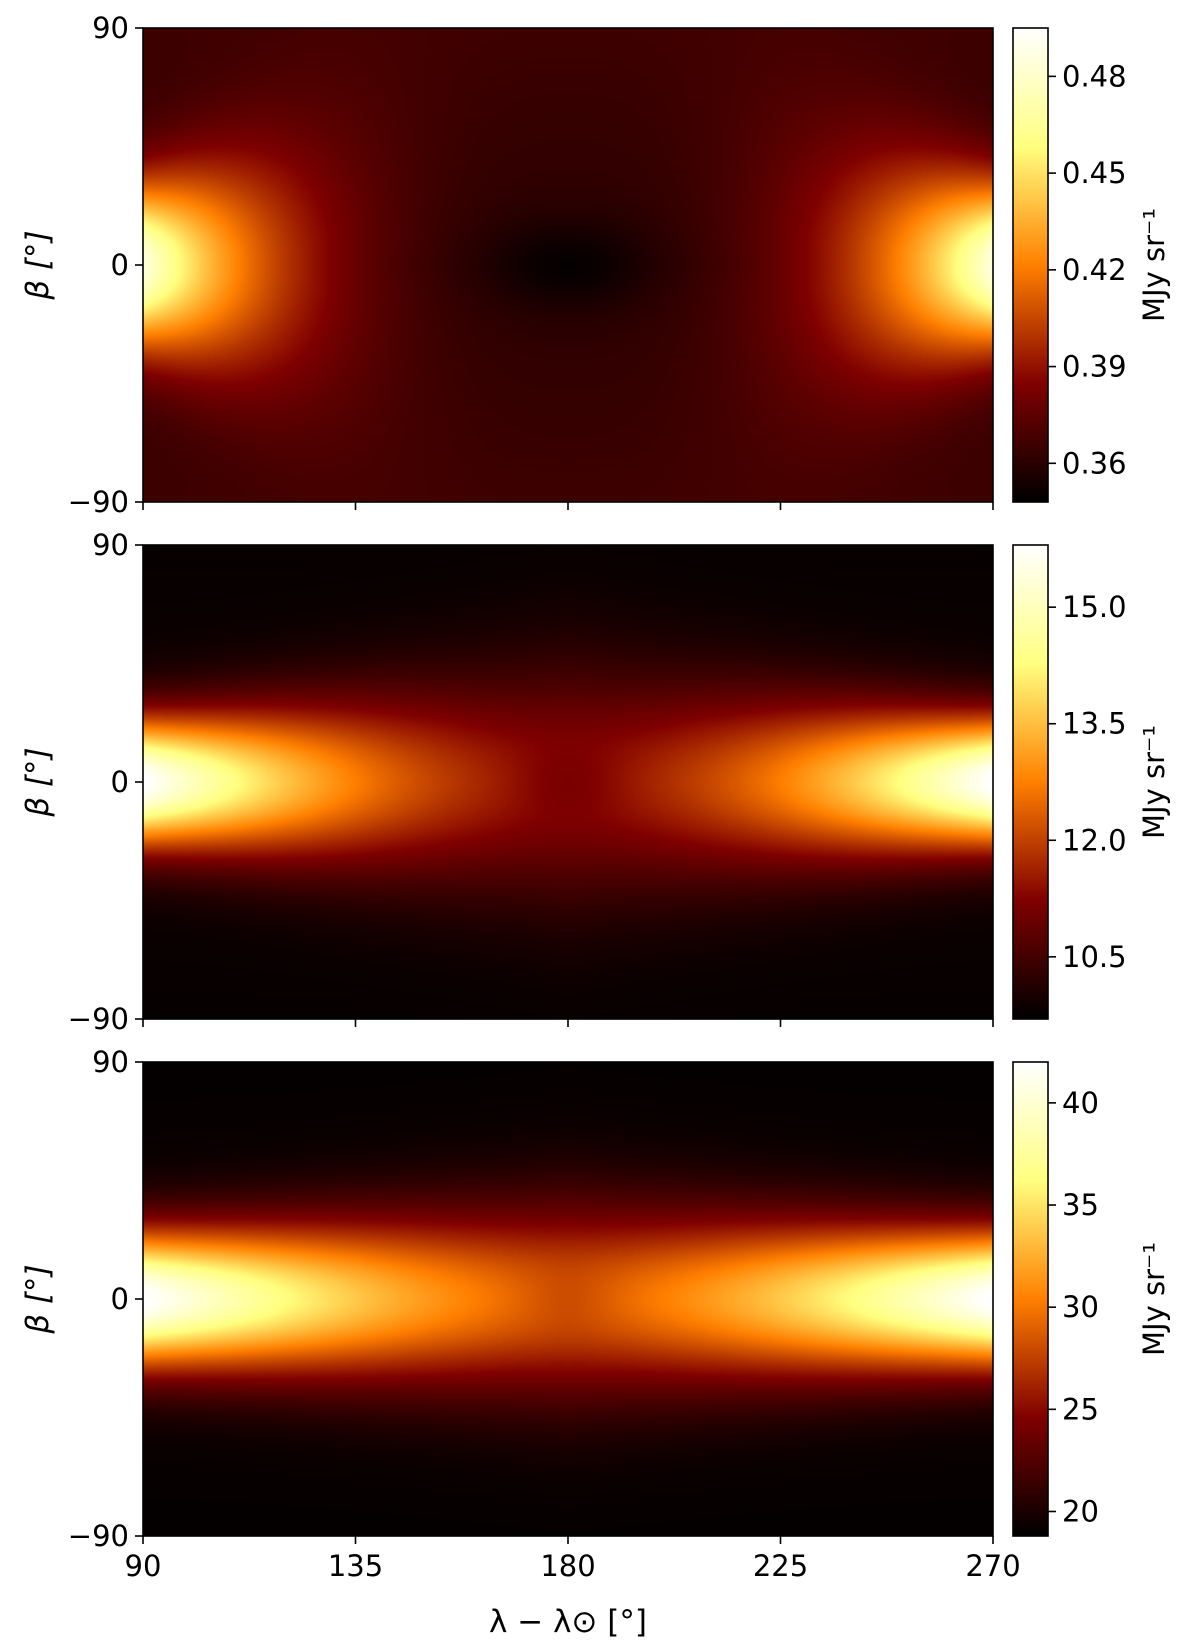  Describe the element at coordinates (1080, 1409) in the screenshot. I see `colorbar-tick-label: 25` at that location.